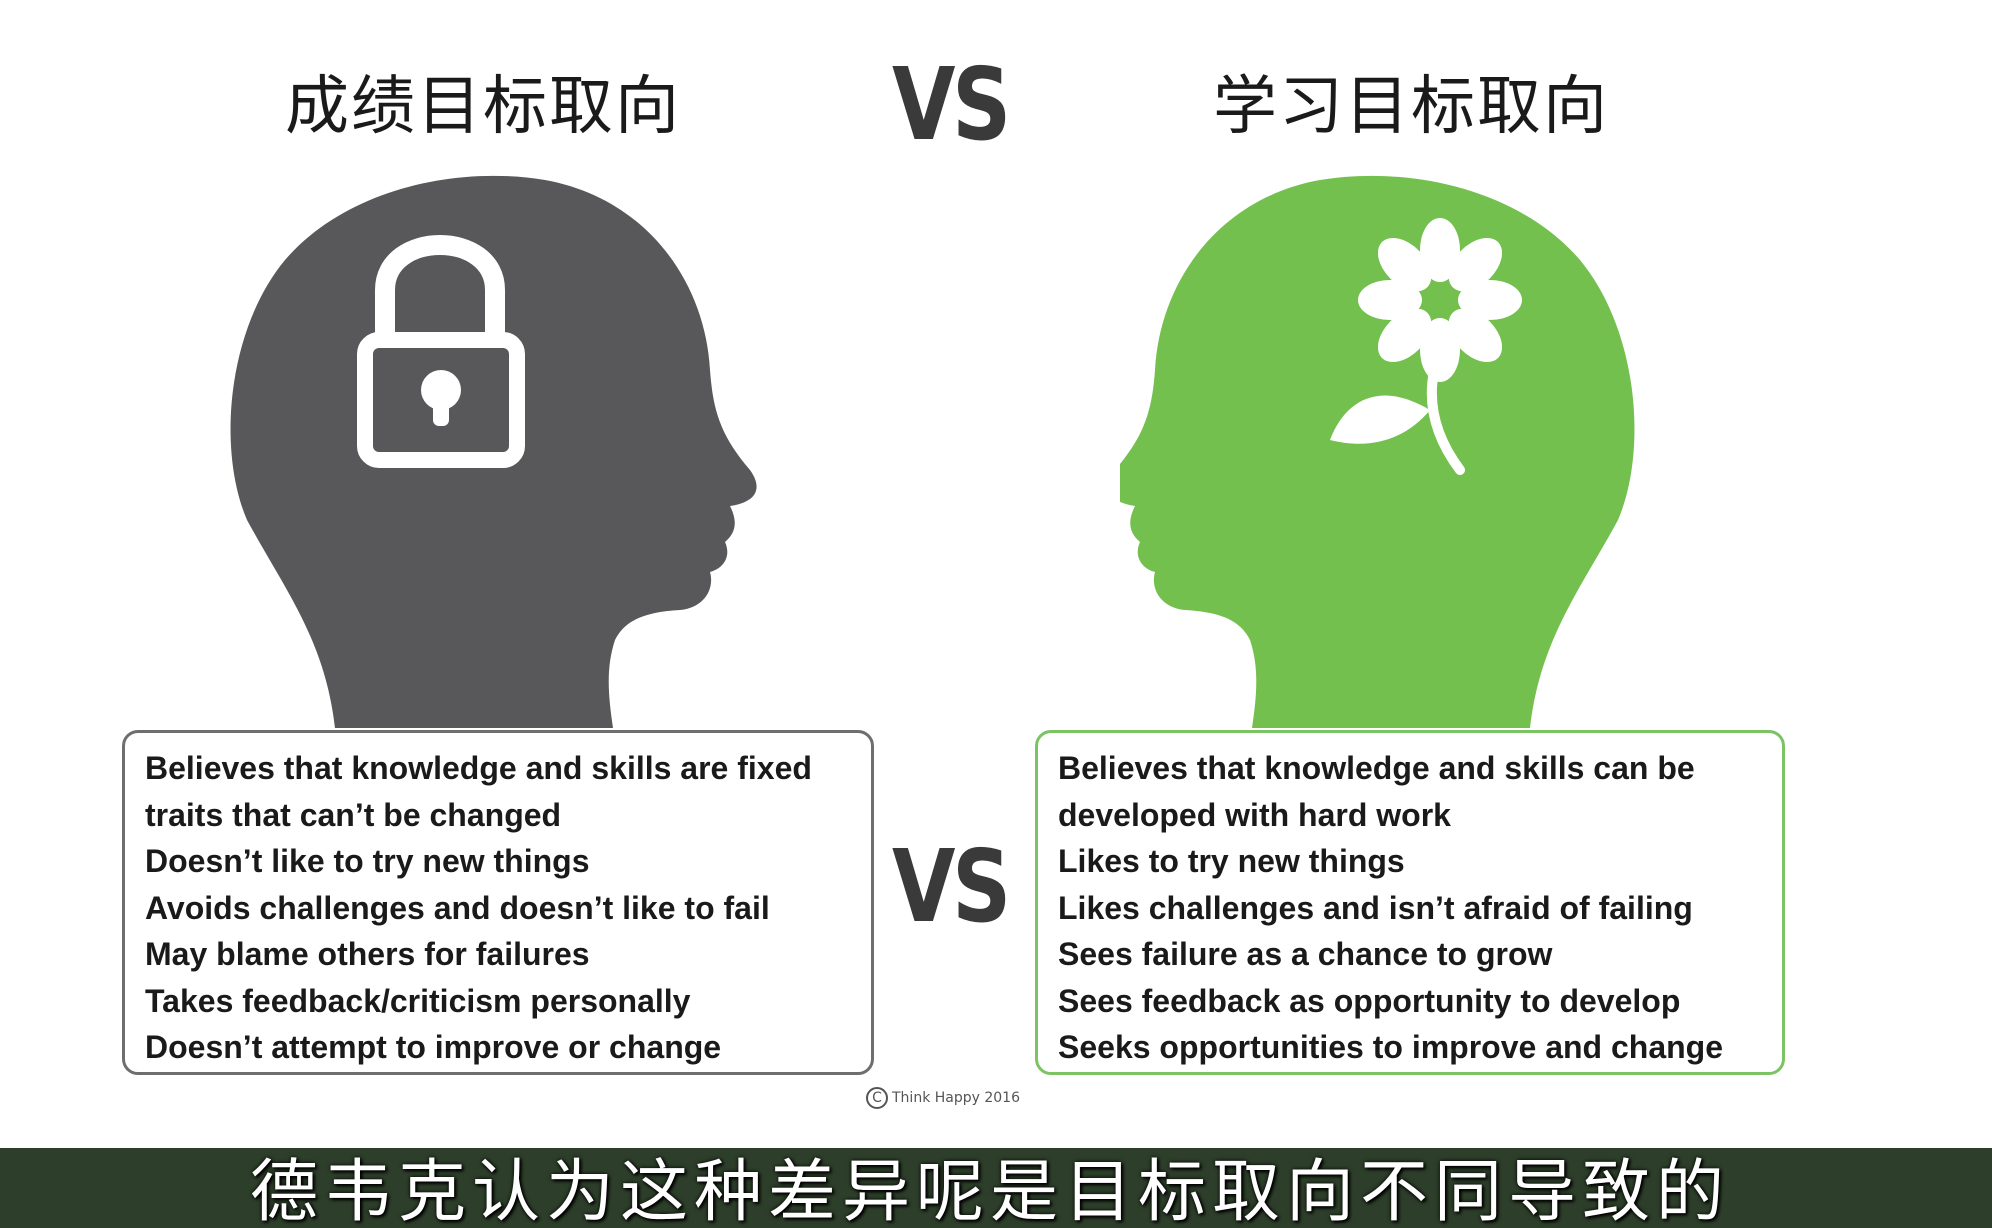 Image resolution: width=1992 pixels, height=1228 pixels. What do you see at coordinates (483, 107) in the screenshot?
I see `performance-goal-heading: 成绩目标取向` at bounding box center [483, 107].